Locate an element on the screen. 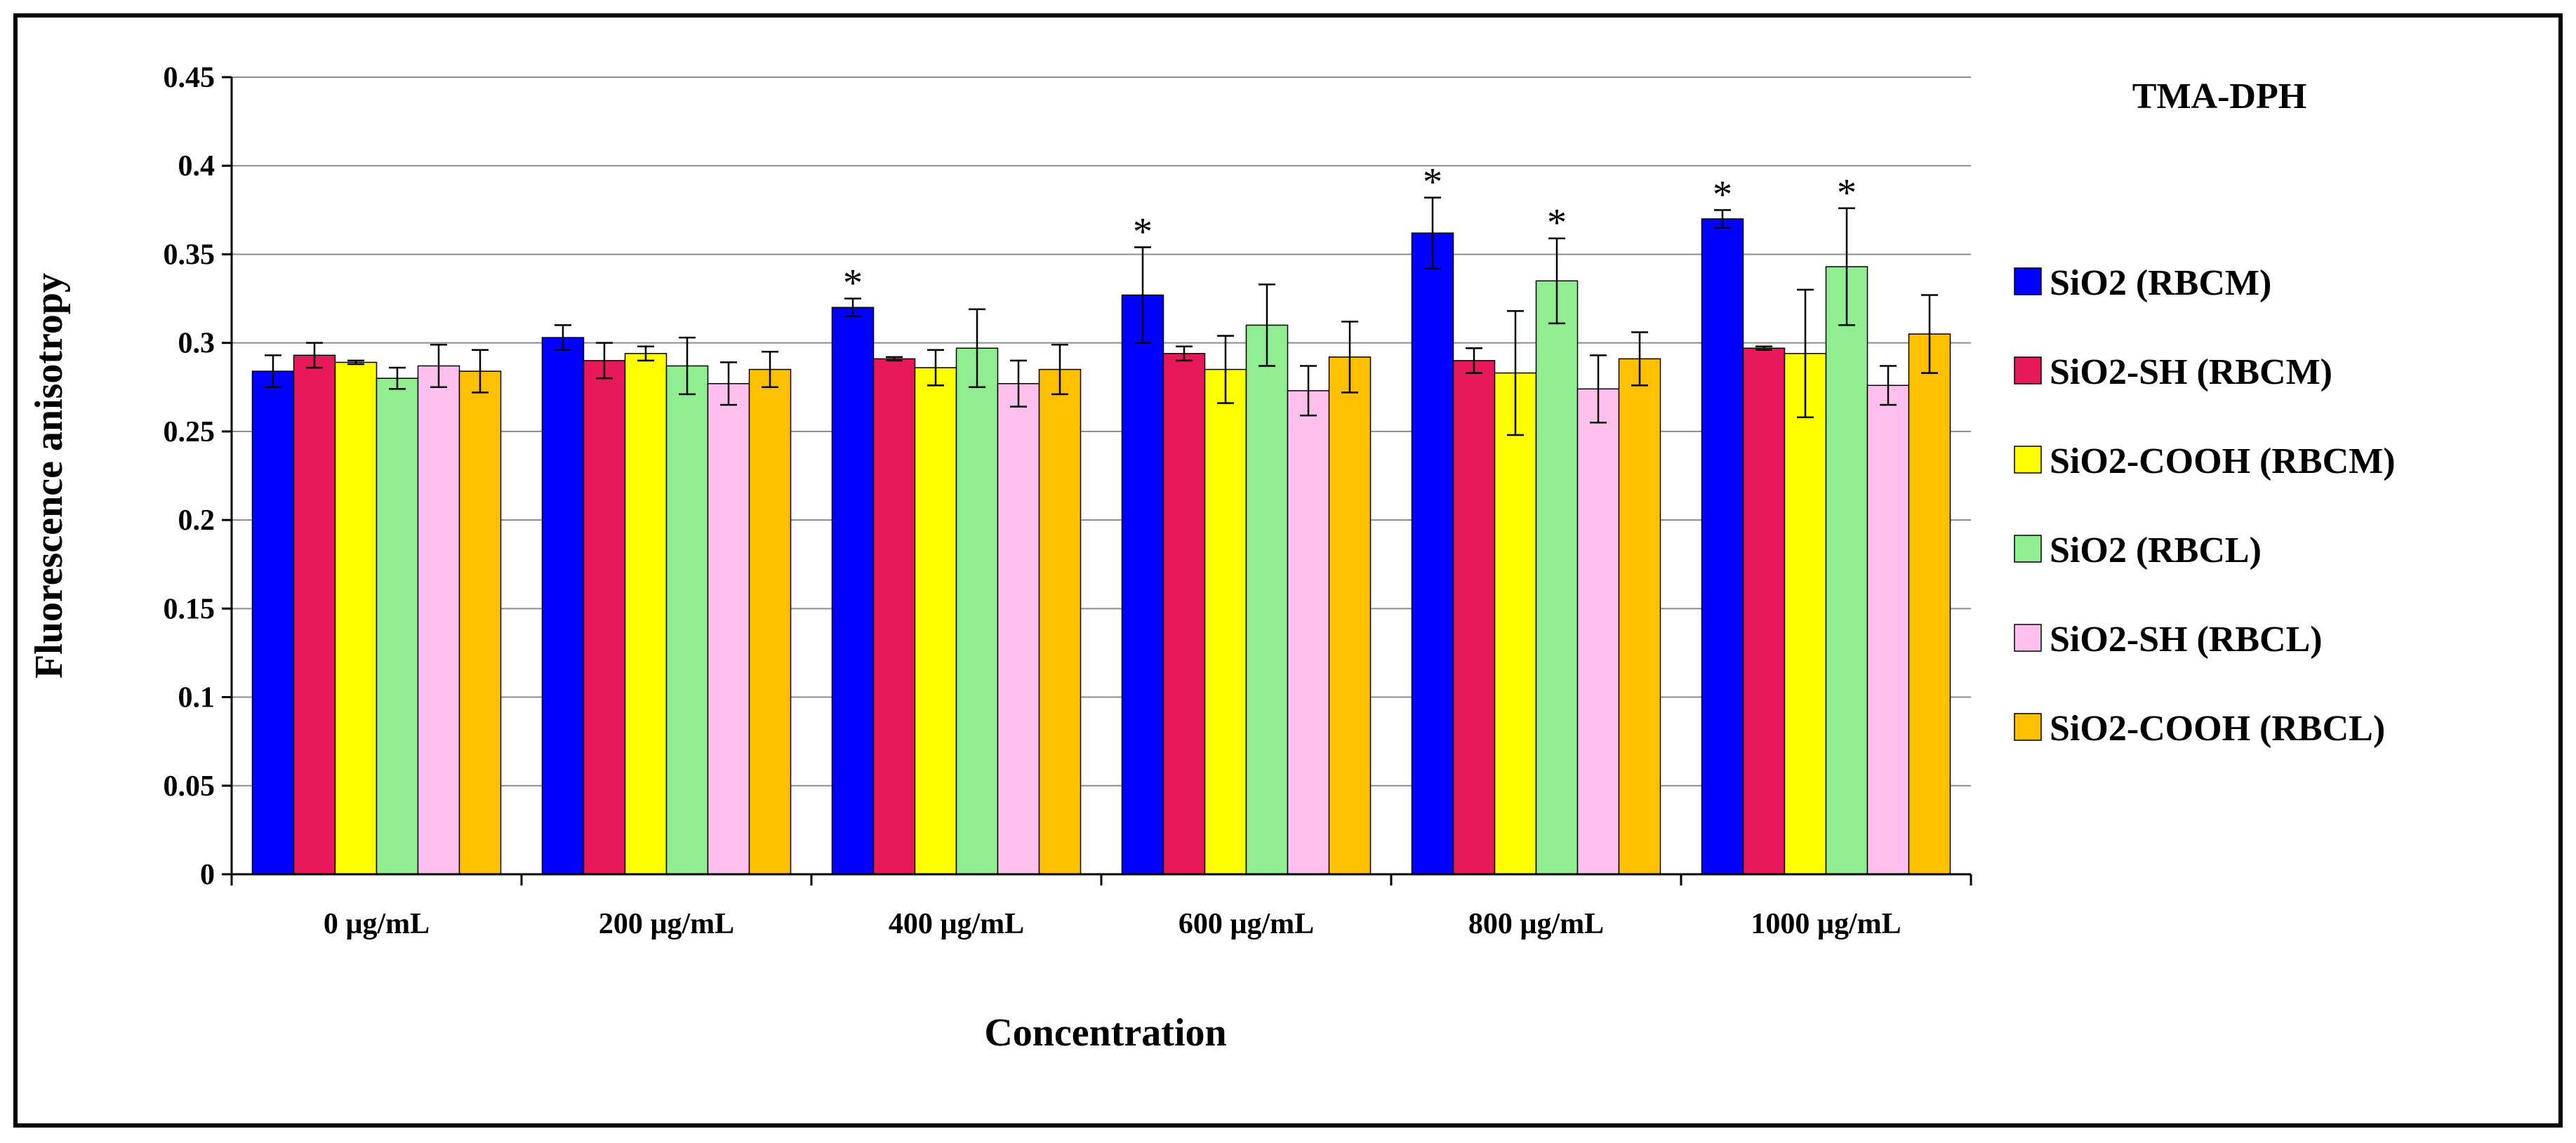 This screenshot has height=1143, width=2576. x-axis-title: Concentration is located at coordinates (1105, 1033).